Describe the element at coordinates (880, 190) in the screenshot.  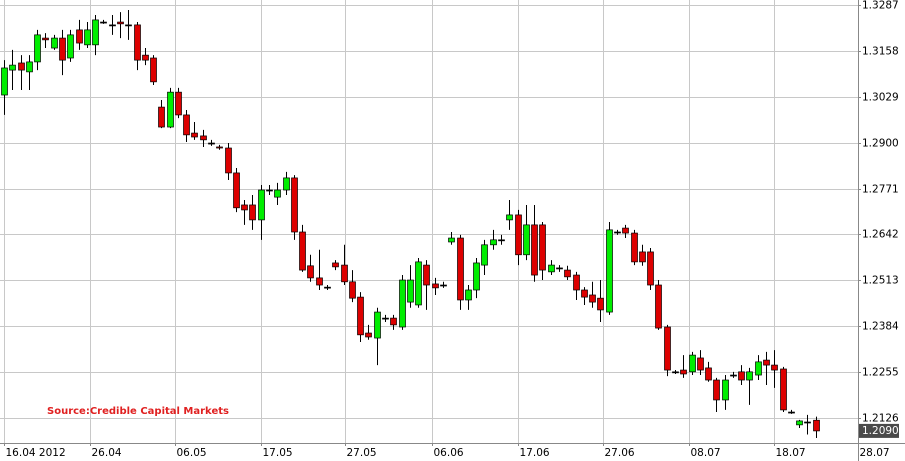
I see `y-tick-label: 1.2771` at that location.